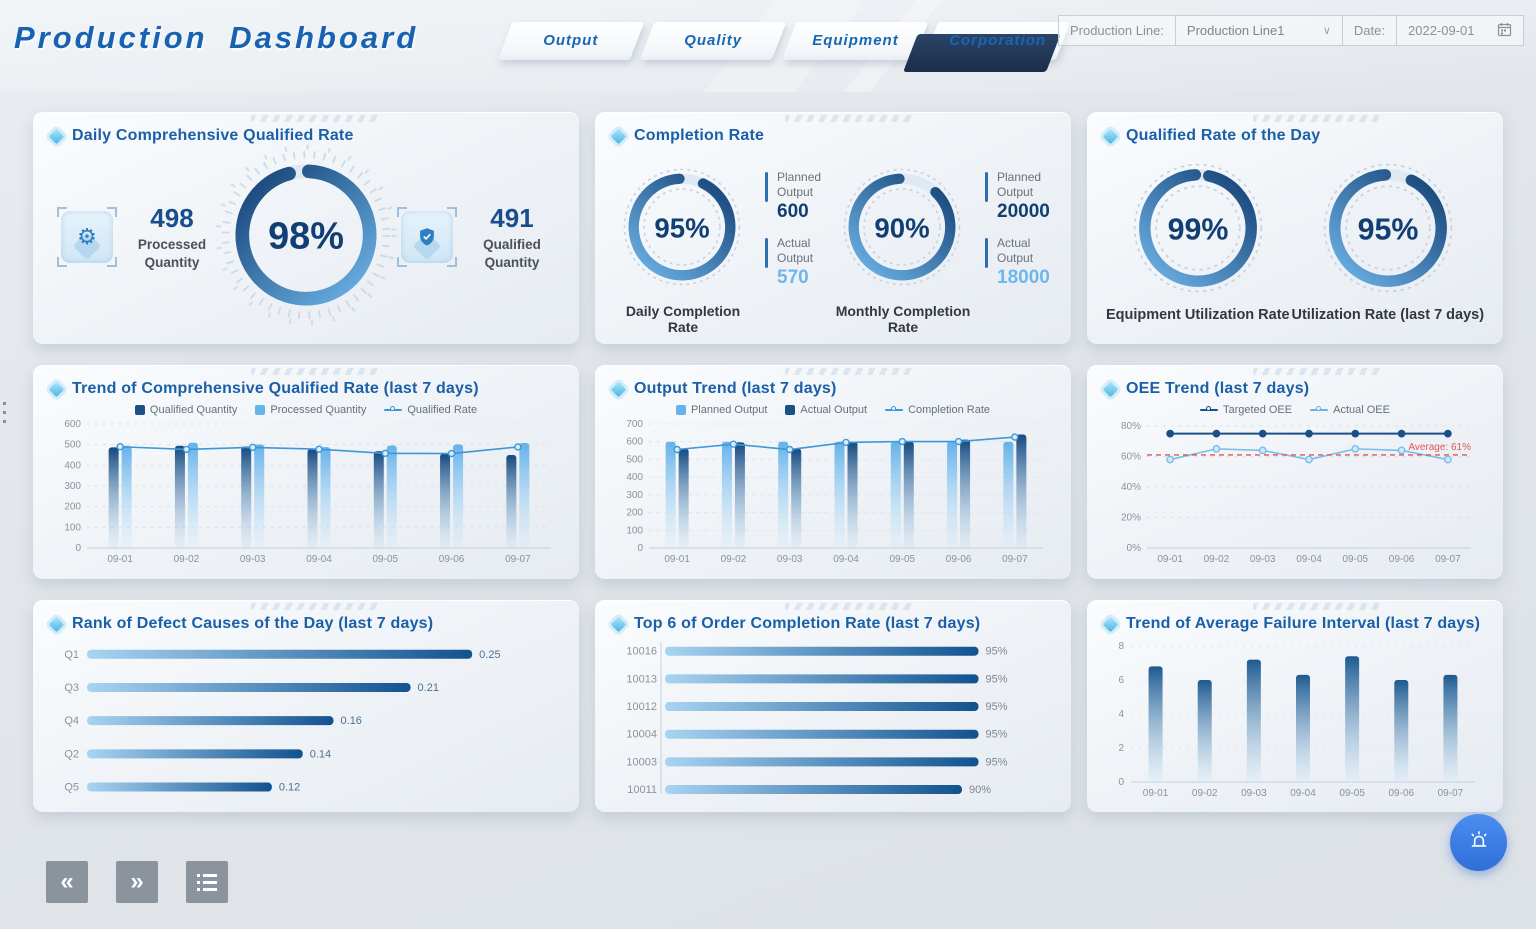  I want to click on svg-text: 200, so click(72, 507).